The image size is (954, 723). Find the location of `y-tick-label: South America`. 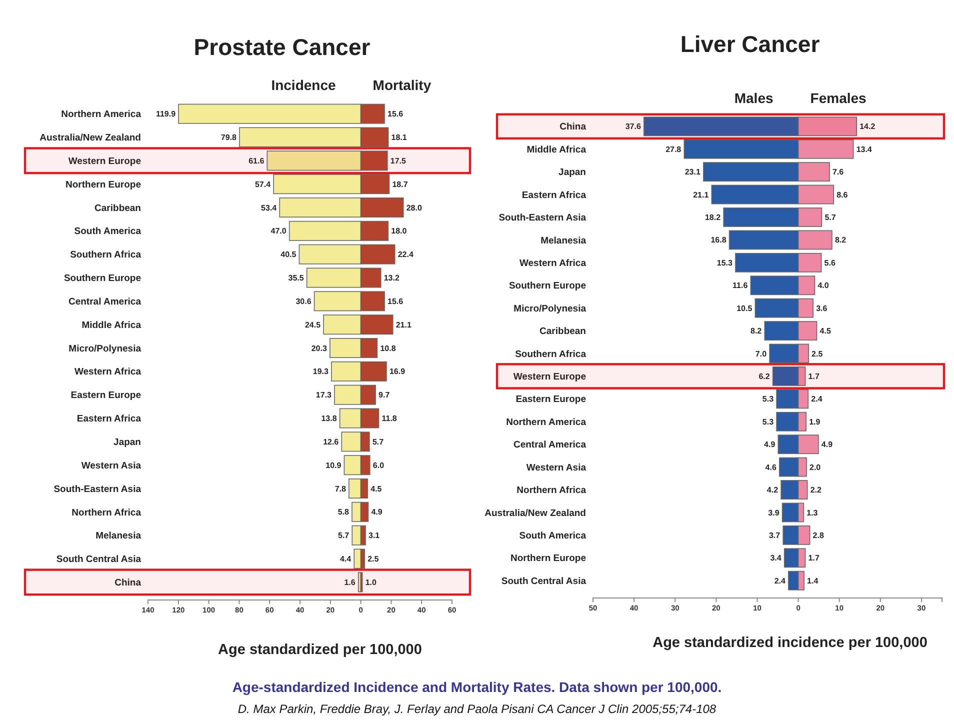

y-tick-label: South America is located at coordinates (108, 232).